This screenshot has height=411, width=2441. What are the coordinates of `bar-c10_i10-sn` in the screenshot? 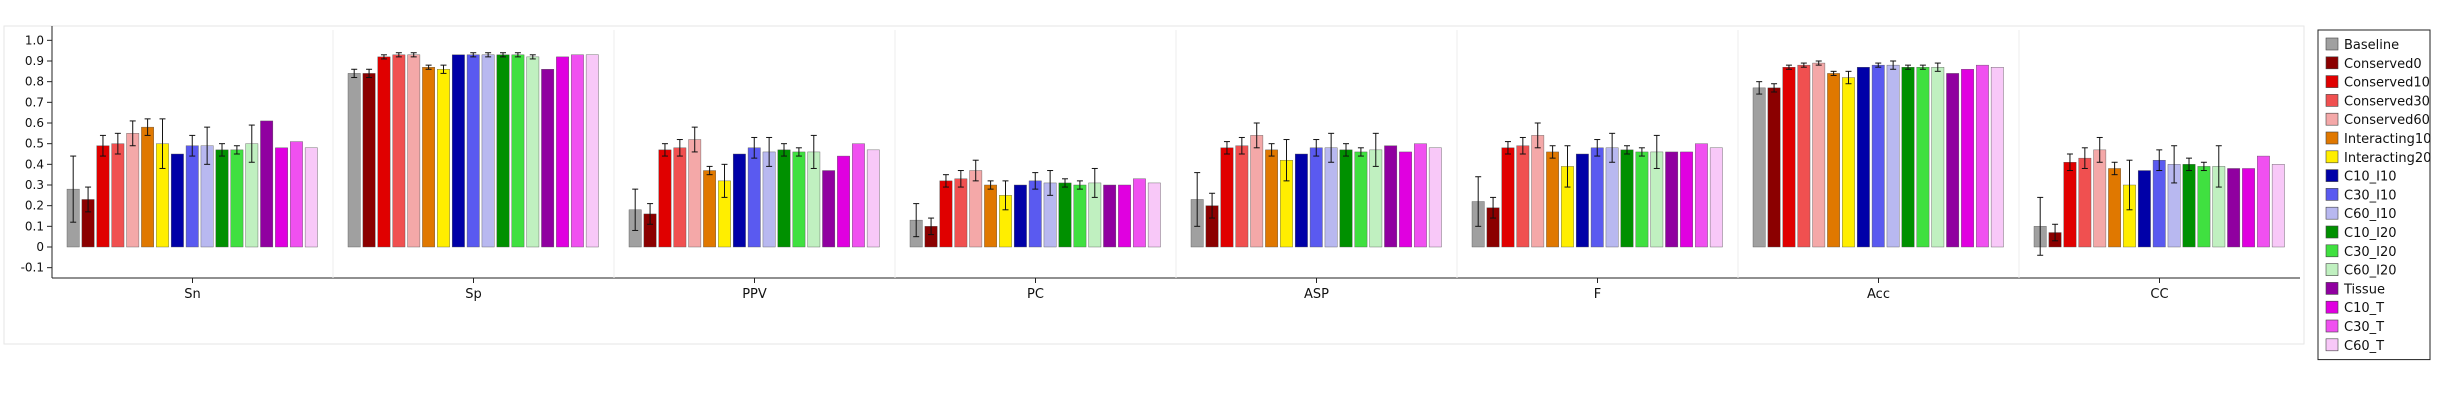 It's located at (177, 200).